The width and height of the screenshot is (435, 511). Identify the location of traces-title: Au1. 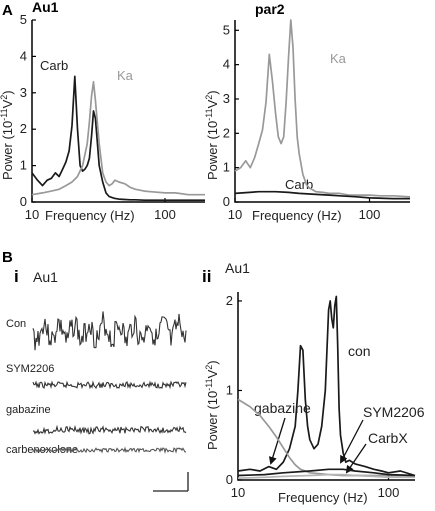
(45, 277).